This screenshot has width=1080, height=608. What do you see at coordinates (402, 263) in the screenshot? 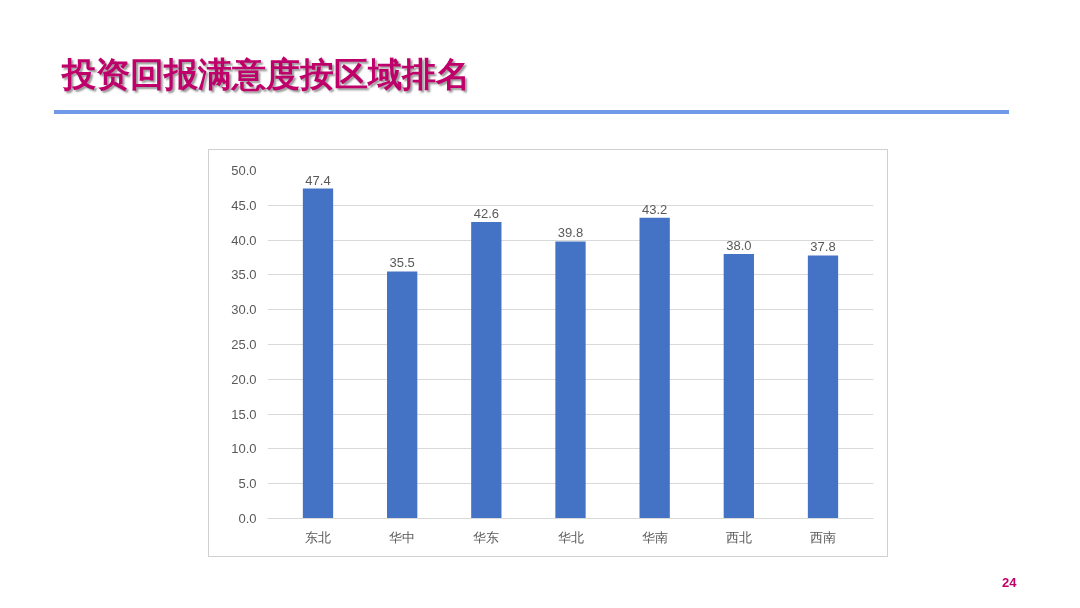
I see `data-label: 35.5` at bounding box center [402, 263].